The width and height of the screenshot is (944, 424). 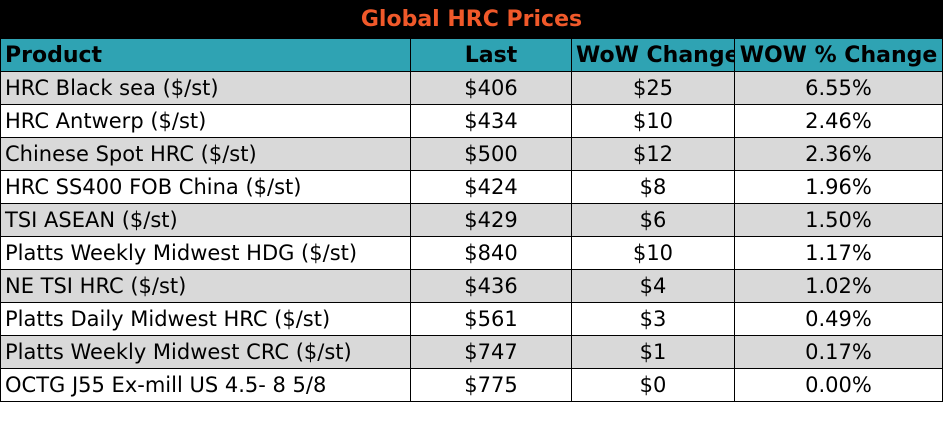 I want to click on table-row: HRC Antwerp ($/st) $434 $10 2.46%, so click(x=471, y=121).